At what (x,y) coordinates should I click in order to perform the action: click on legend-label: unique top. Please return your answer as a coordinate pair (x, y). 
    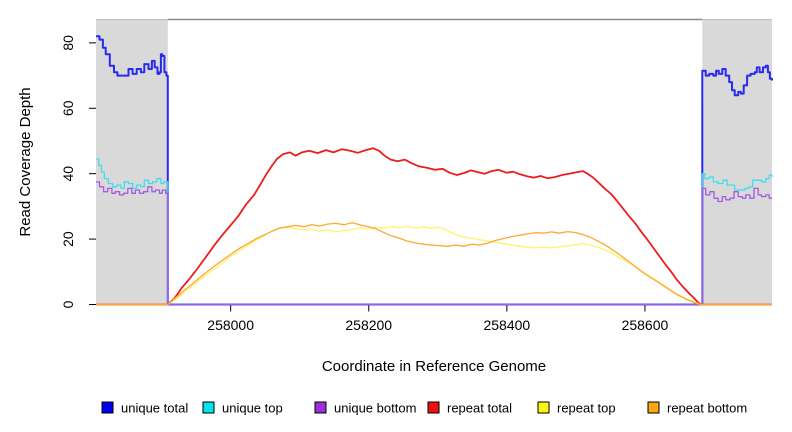
    Looking at the image, I should click on (252, 408).